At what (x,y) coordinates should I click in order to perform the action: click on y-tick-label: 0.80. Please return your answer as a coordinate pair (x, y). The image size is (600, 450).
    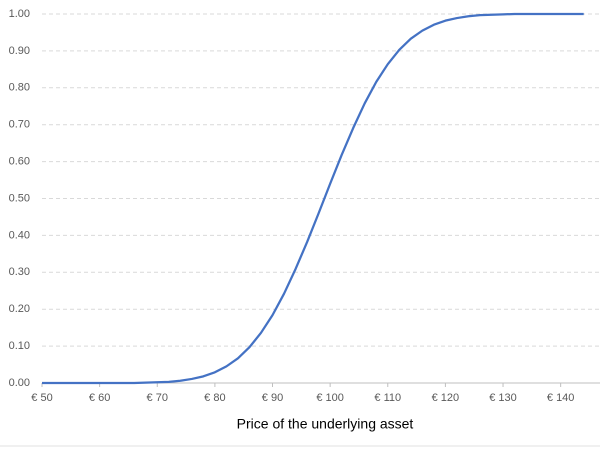
    Looking at the image, I should click on (19, 88).